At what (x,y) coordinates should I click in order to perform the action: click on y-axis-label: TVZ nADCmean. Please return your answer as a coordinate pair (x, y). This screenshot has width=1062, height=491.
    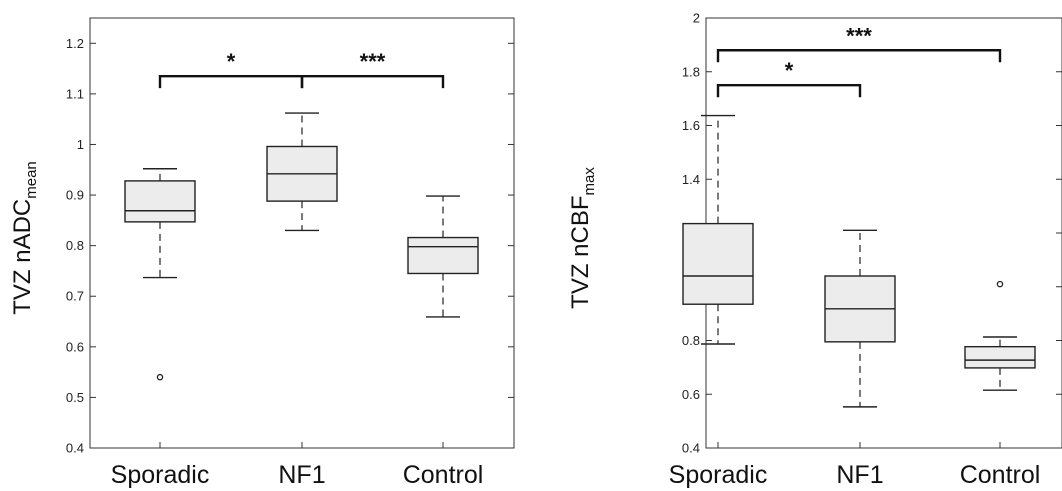
    Looking at the image, I should click on (24, 238).